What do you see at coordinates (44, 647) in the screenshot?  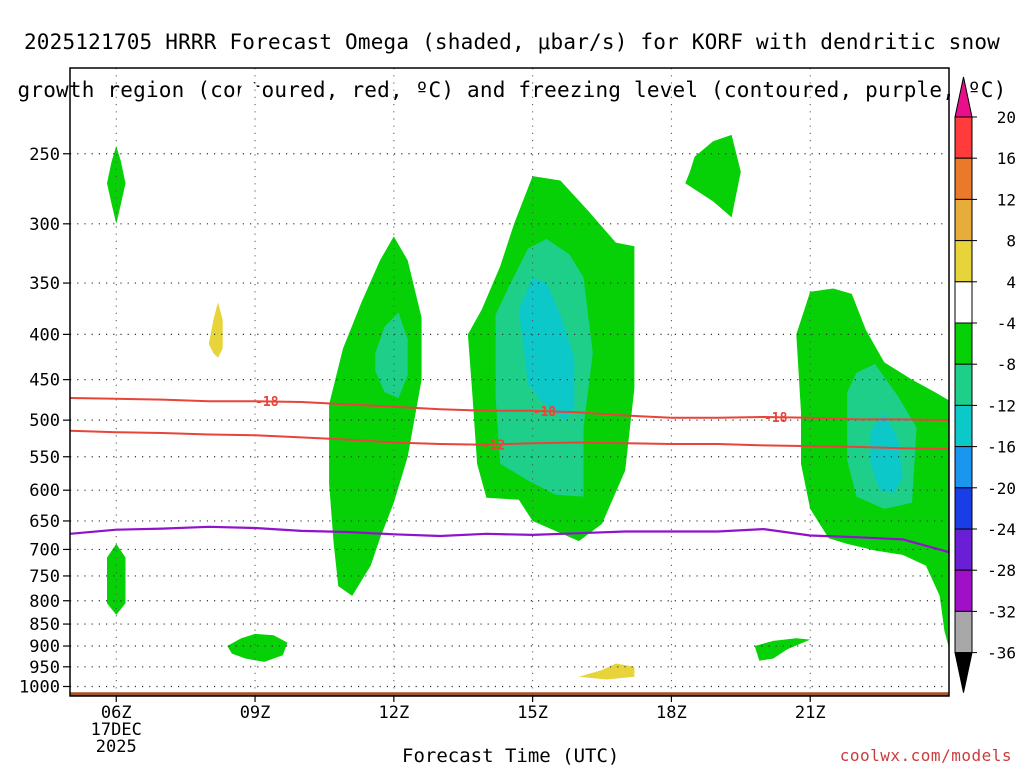 I see `y-tick-label-900: 900` at bounding box center [44, 647].